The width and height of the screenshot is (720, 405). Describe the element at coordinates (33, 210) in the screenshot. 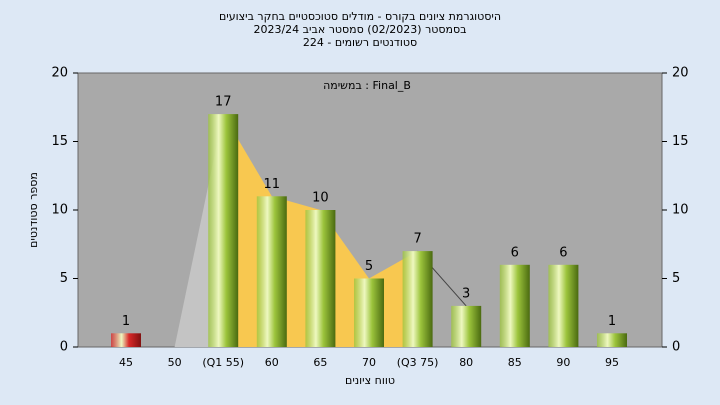

I see `y-axis-label: מספר סטודנטים` at that location.